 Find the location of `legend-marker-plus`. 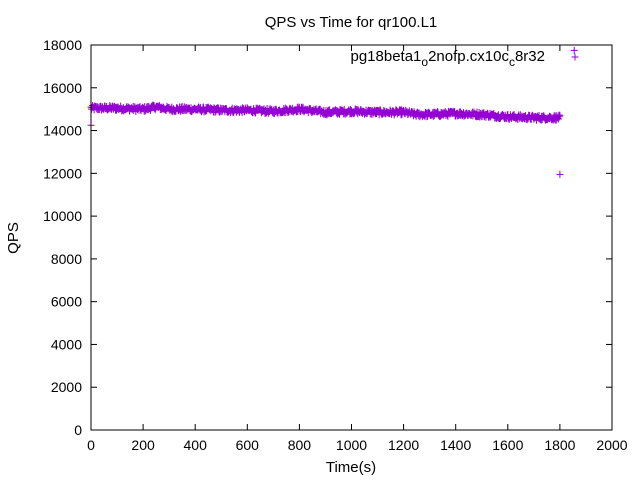

legend-marker-plus is located at coordinates (575, 57).